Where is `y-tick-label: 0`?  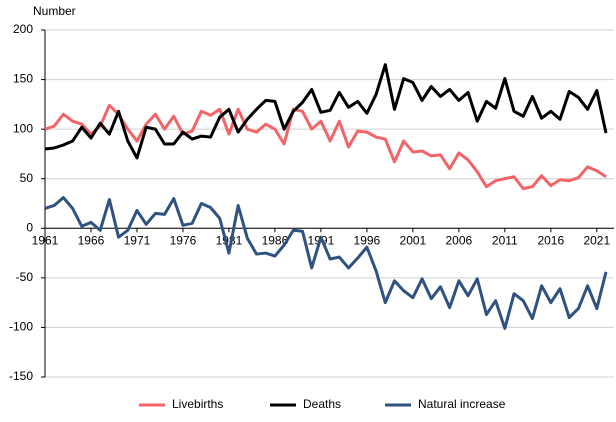
y-tick-label: 0 is located at coordinates (29, 227).